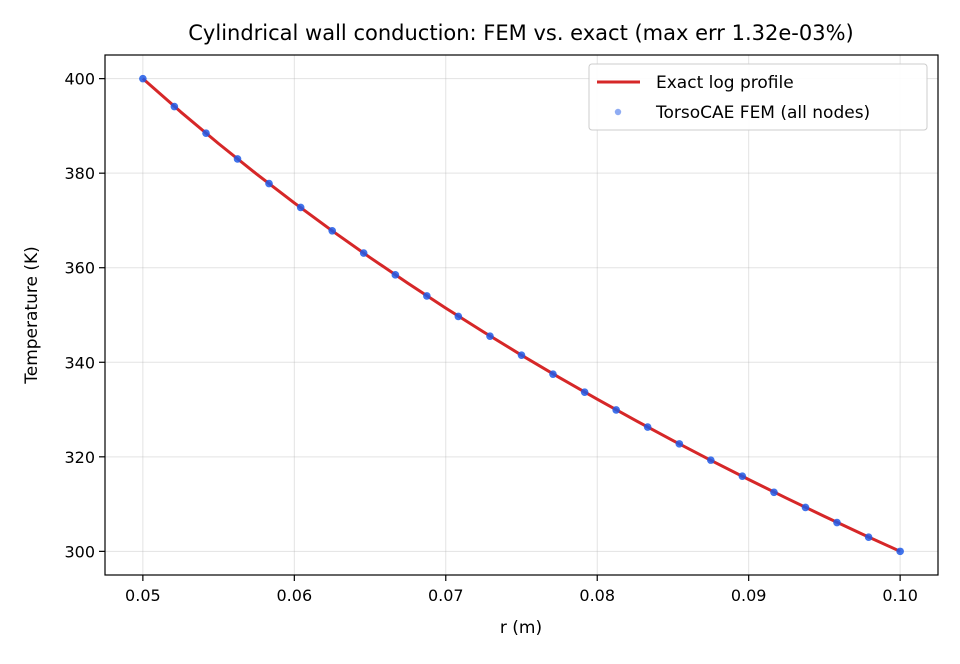 The image size is (960, 664). I want to click on x-axis-label: r (m), so click(521, 628).